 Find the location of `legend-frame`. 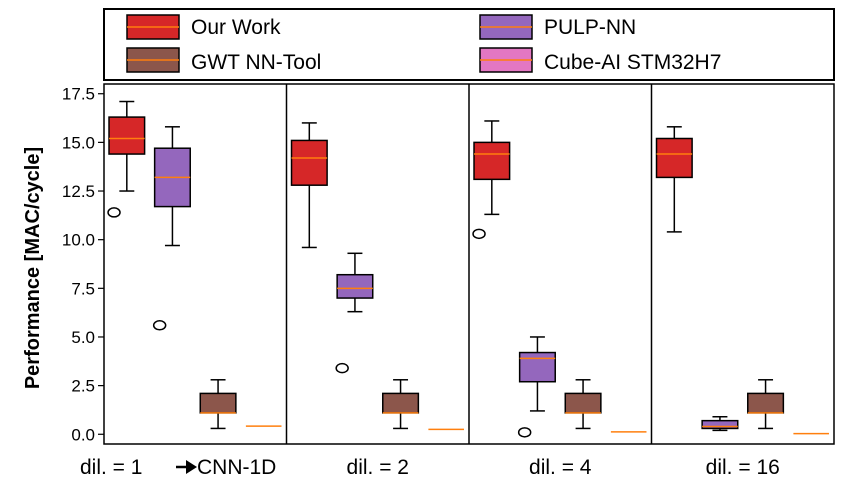

legend-frame is located at coordinates (469, 44).